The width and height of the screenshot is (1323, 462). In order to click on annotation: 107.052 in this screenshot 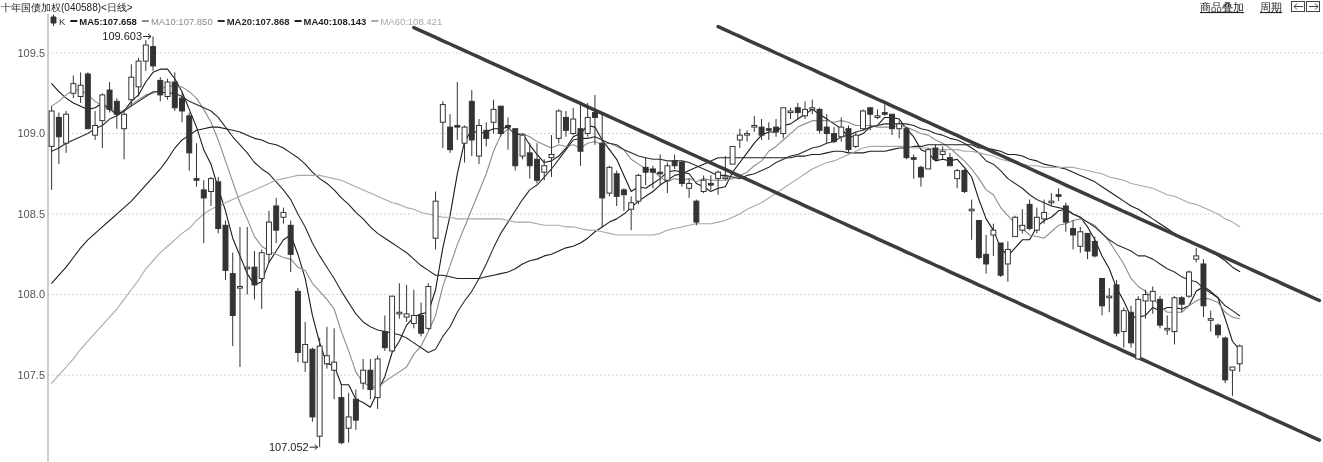, I will do `click(288, 447)`.